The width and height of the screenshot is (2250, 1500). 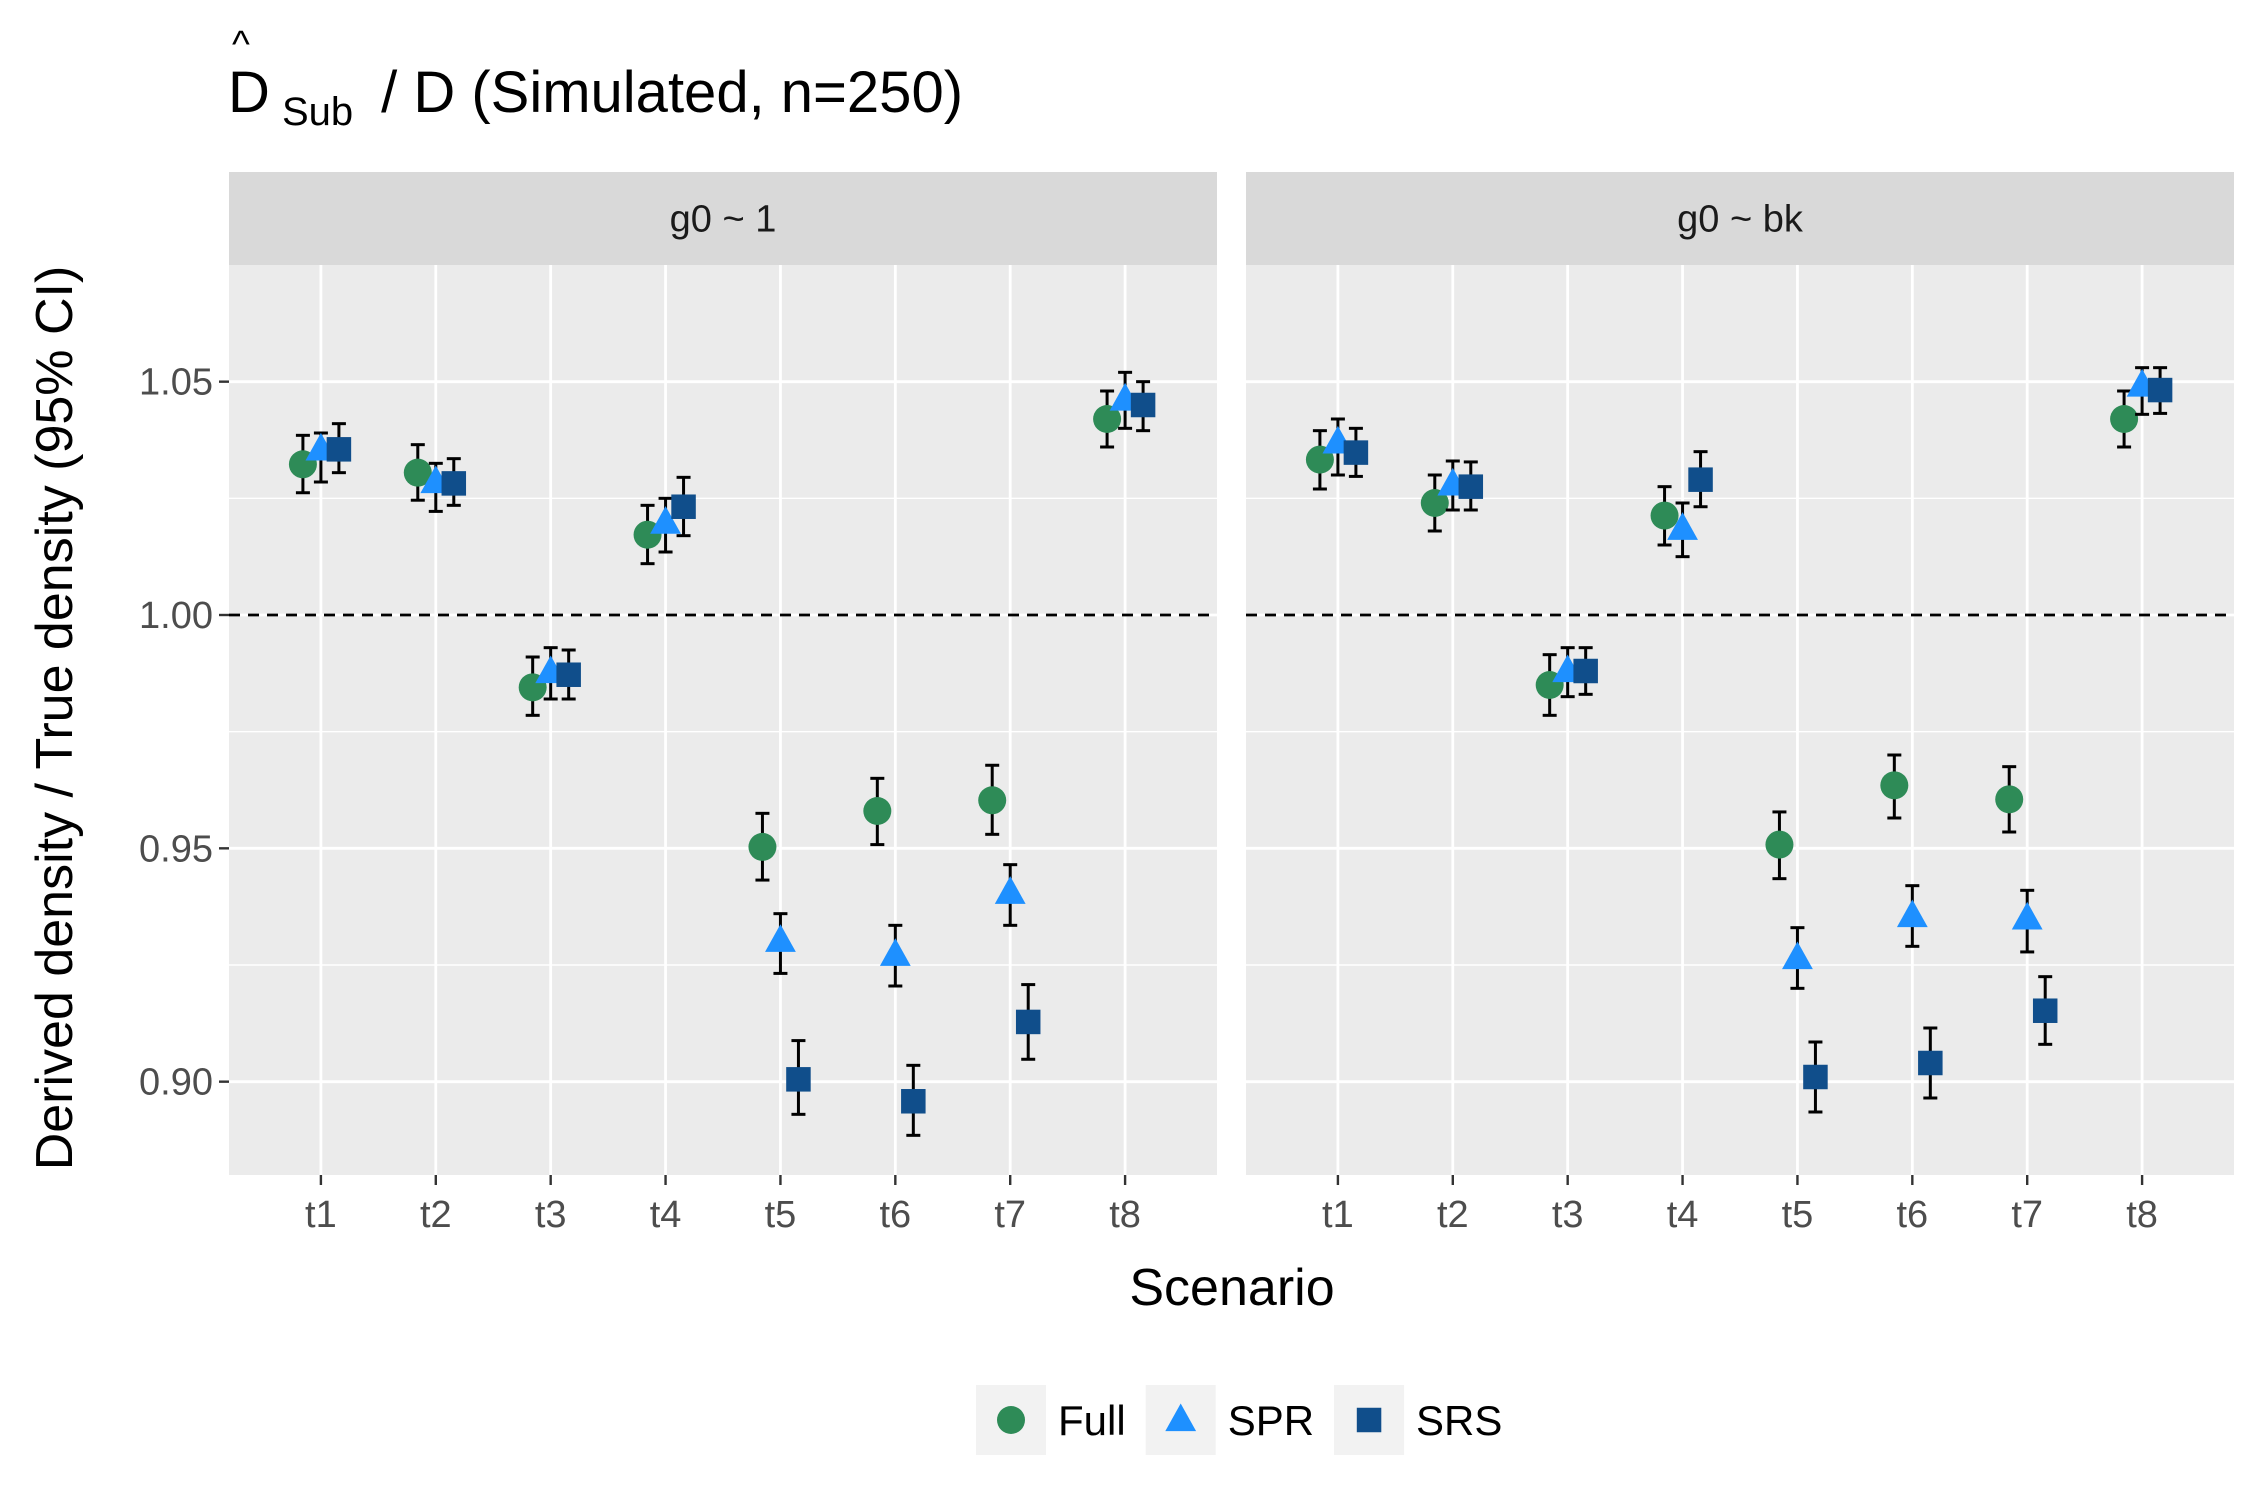 I want to click on x-axis-title: Scenario, so click(x=1231, y=1288).